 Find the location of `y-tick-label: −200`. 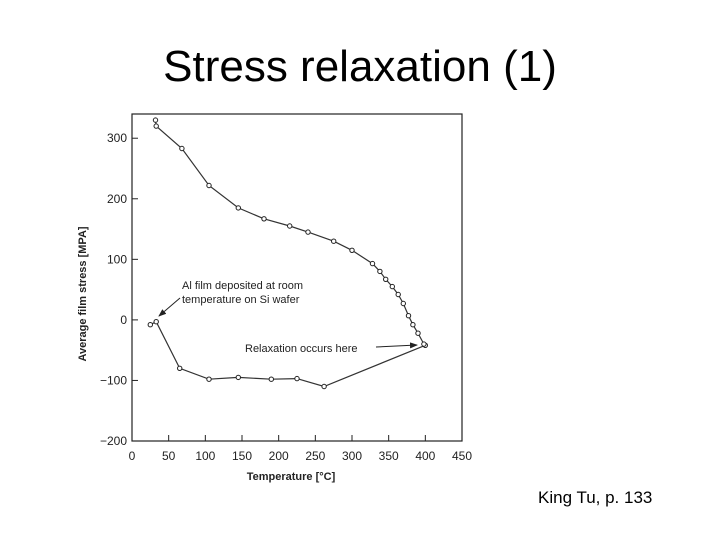

y-tick-label: −200 is located at coordinates (113, 441).